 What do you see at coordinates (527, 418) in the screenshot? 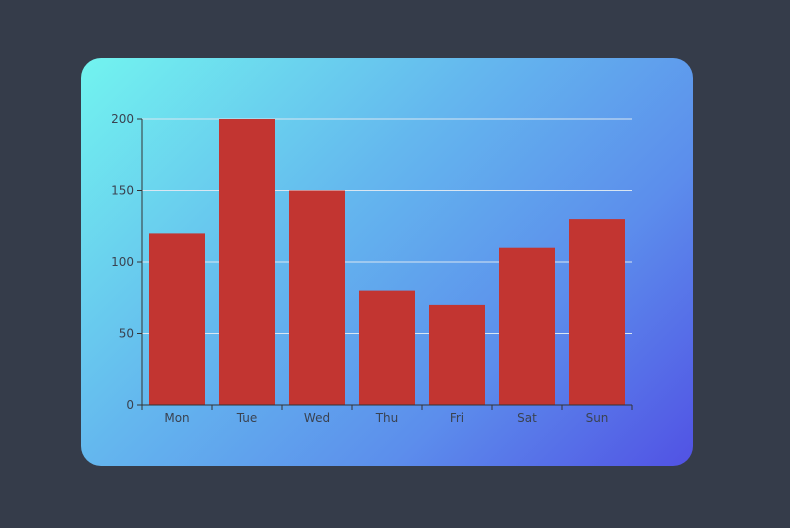
I see `x-tick-label: Sat` at bounding box center [527, 418].